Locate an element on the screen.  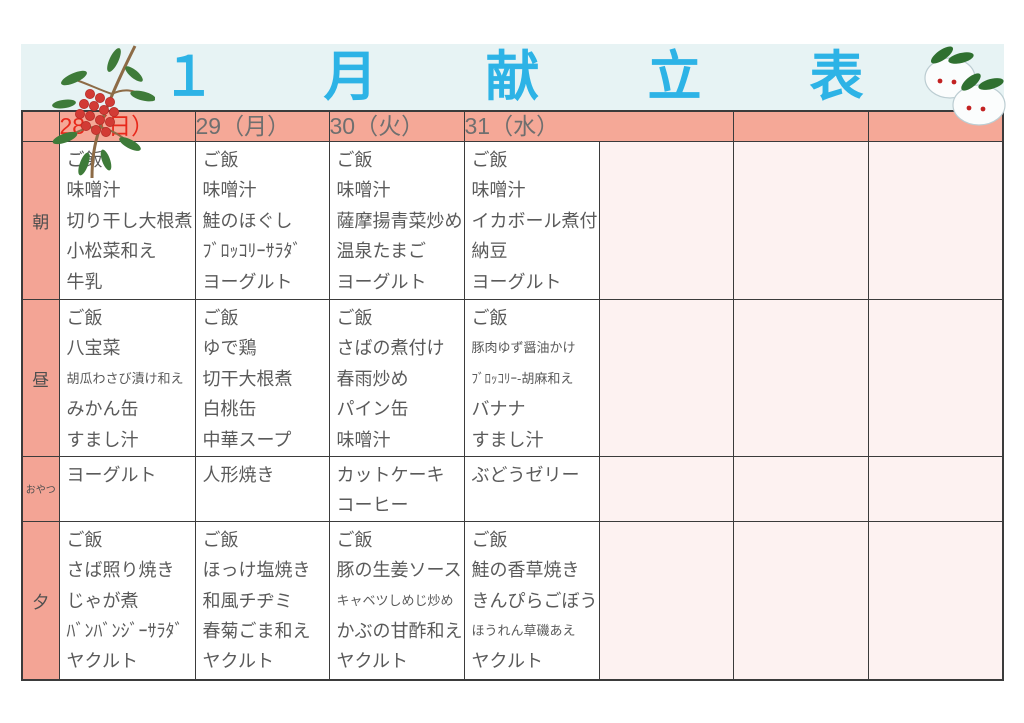
menu-item: カットケーキ is located at coordinates (390, 475).